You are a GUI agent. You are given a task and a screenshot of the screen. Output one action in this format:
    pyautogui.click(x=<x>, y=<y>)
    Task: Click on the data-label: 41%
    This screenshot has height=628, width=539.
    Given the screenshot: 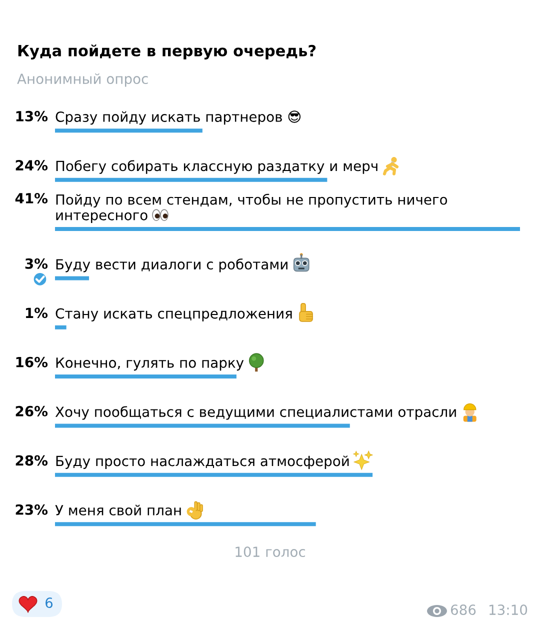 What is the action you would take?
    pyautogui.click(x=31, y=198)
    